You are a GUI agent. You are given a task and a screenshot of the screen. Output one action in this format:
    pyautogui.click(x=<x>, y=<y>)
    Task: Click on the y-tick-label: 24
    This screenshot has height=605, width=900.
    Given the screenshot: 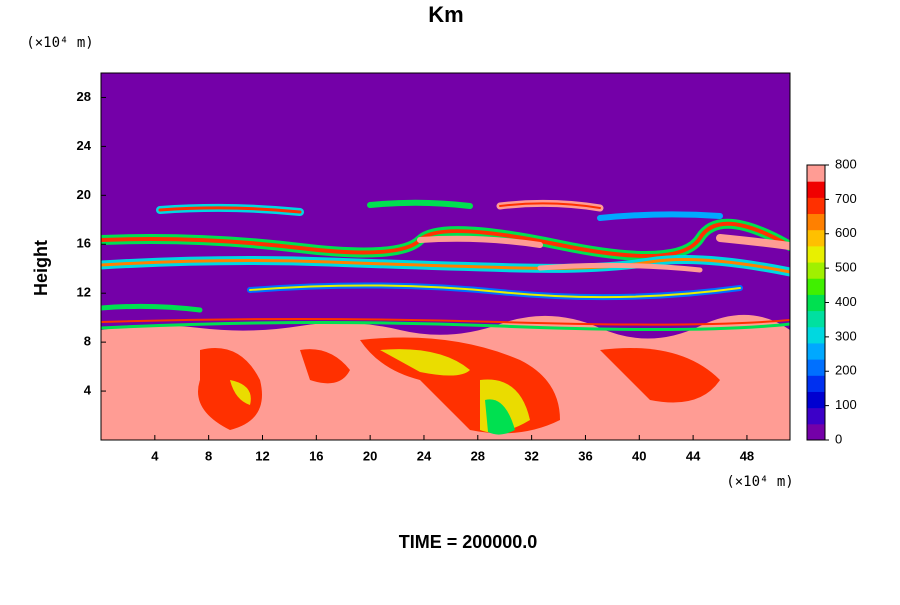 What is the action you would take?
    pyautogui.click(x=84, y=145)
    